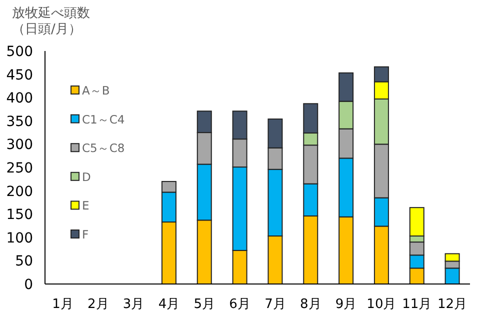  I want to click on y-tick-label: 250, so click(19, 168).